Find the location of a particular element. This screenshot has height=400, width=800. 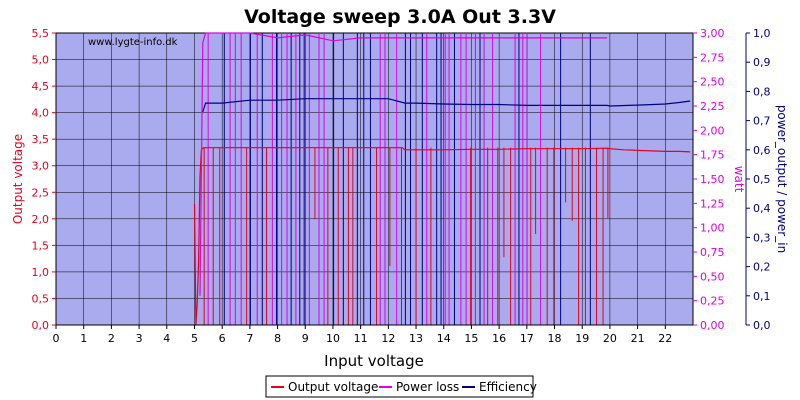

chart-title: Voltage sweep 3.0A Out 3.3V is located at coordinates (400, 17).